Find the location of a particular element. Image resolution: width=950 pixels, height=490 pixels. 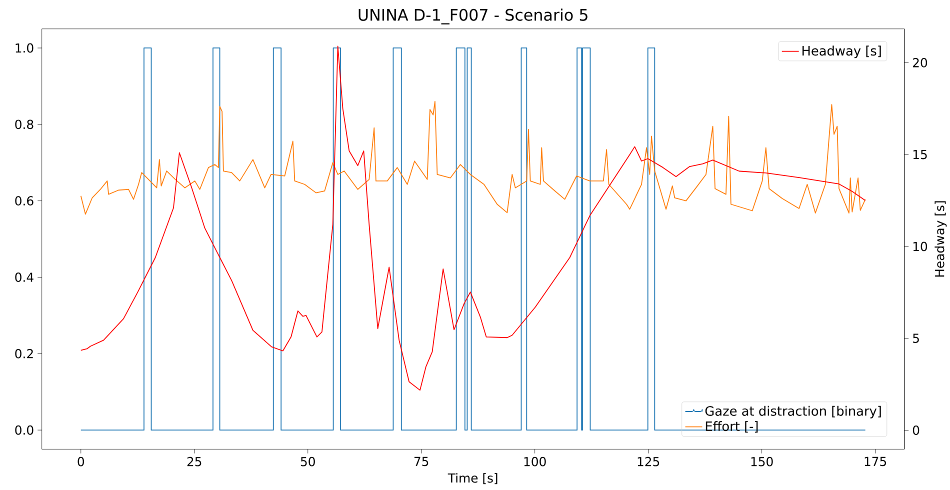

chart-title: UNINA D-1_F007 - Scenario 5 is located at coordinates (473, 16).